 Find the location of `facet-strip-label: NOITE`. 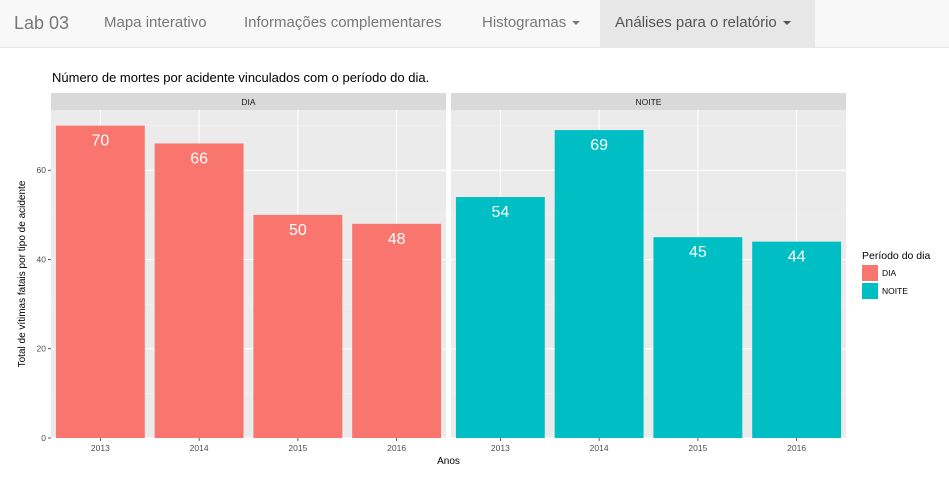

facet-strip-label: NOITE is located at coordinates (649, 102).